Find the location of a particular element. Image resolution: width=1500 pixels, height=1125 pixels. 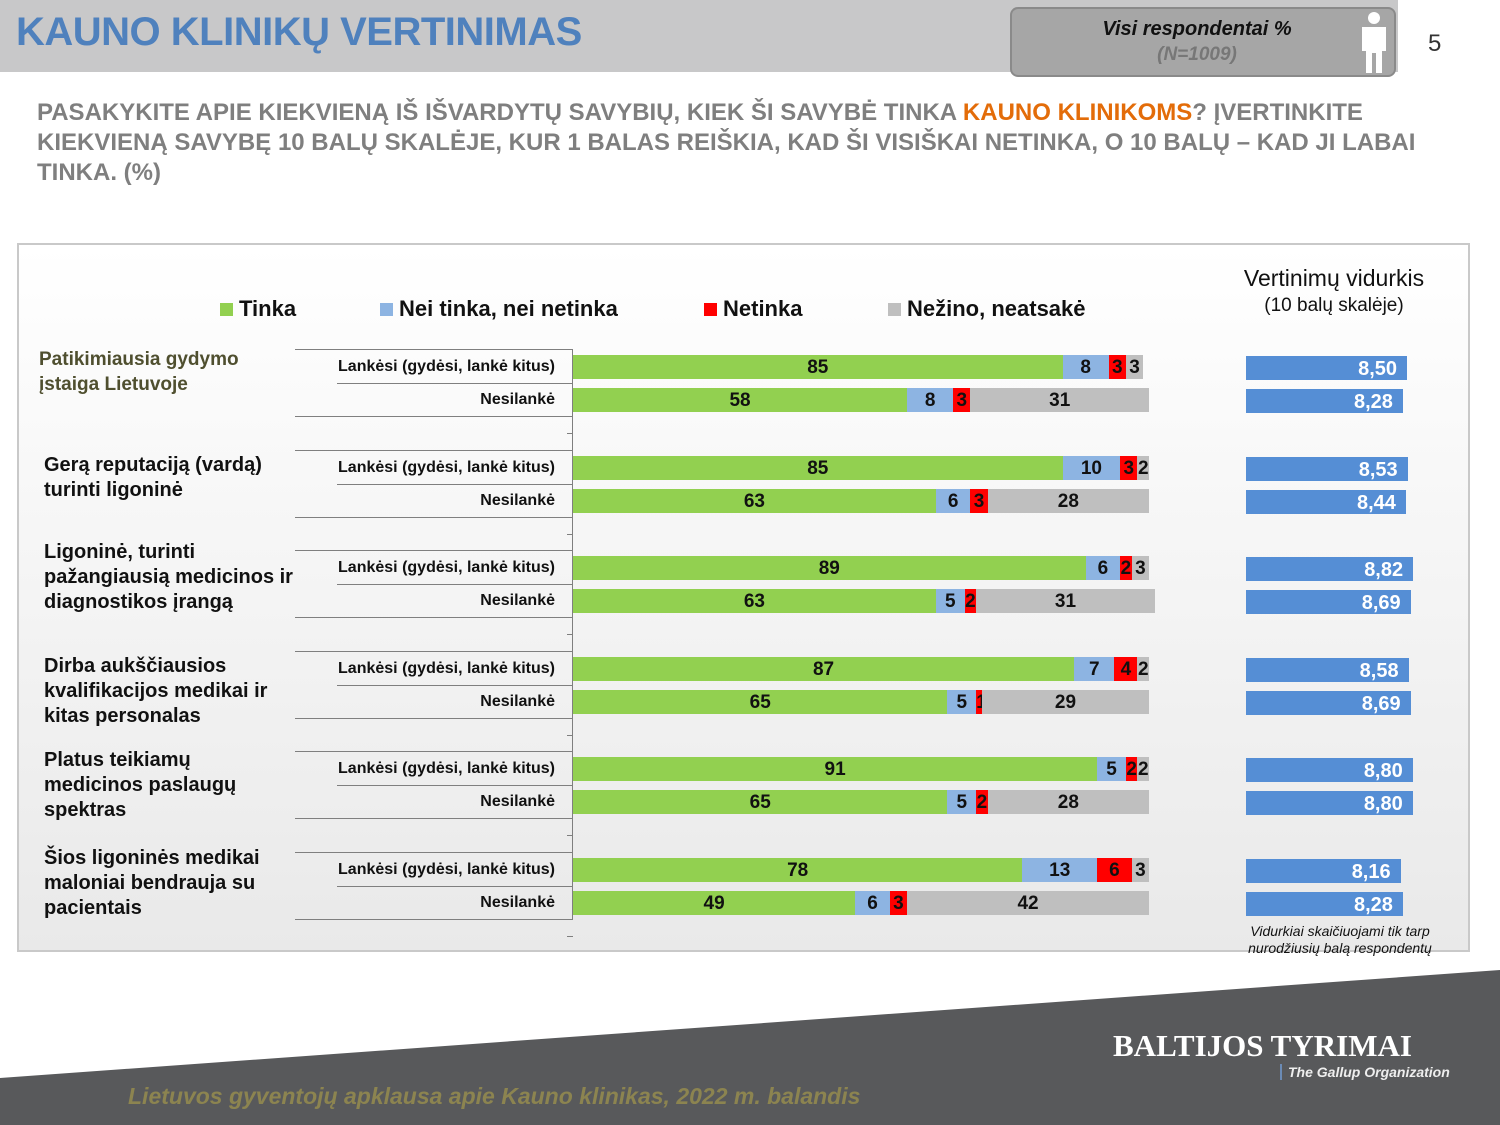

bar-segment: 58 is located at coordinates (740, 400).